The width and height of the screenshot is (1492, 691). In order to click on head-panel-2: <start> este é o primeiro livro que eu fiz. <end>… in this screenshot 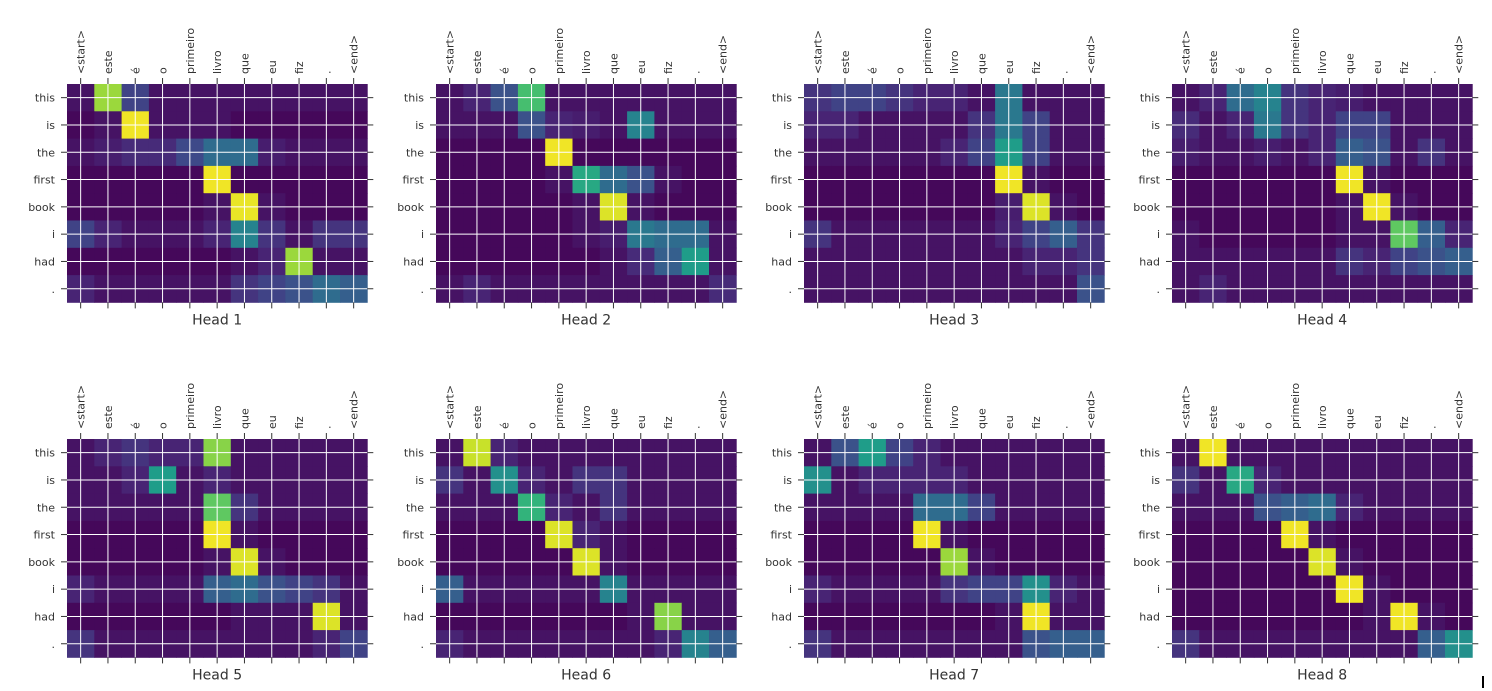, I will do `click(570, 178)`.